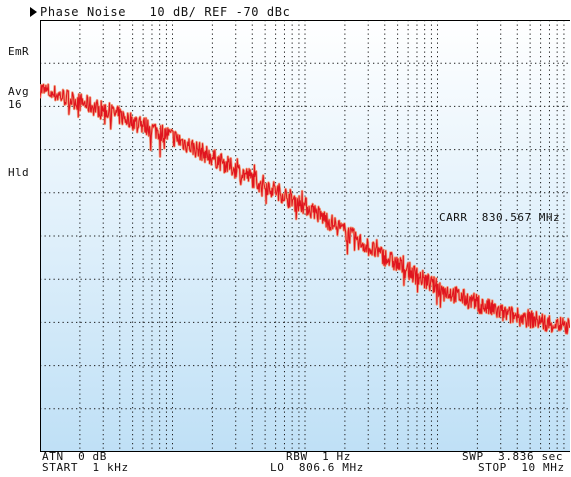 The width and height of the screenshot is (571, 477). What do you see at coordinates (19, 172) in the screenshot?
I see `hold-annotation: Hld` at bounding box center [19, 172].